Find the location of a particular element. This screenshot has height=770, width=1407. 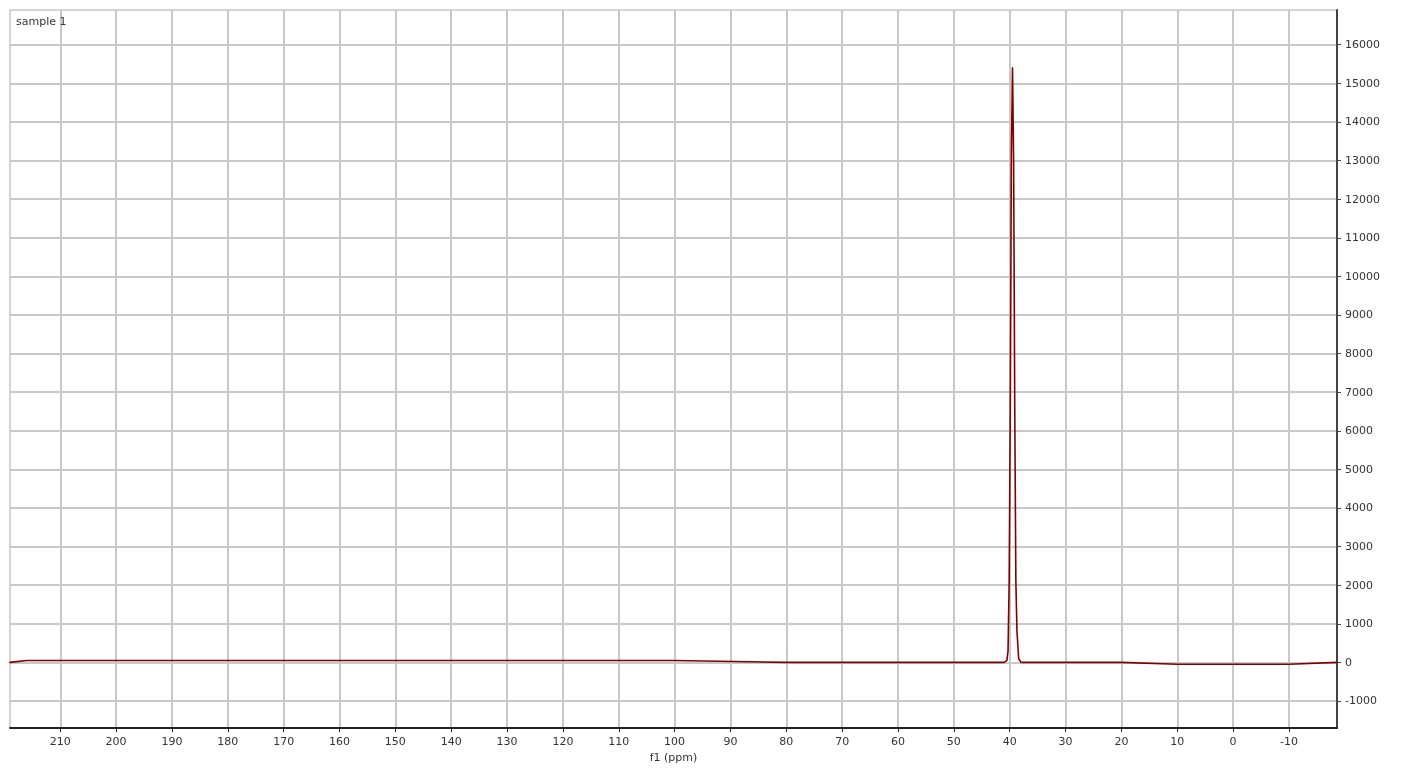

x-tick-label: 70 is located at coordinates (842, 741).